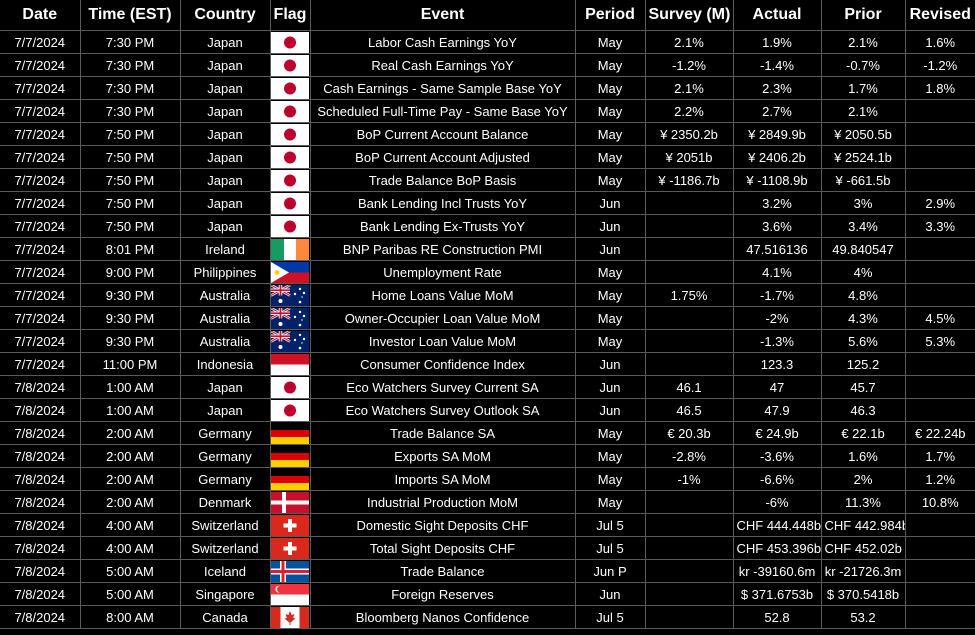  Describe the element at coordinates (863, 341) in the screenshot. I see `prior-cell: 5.6%` at that location.